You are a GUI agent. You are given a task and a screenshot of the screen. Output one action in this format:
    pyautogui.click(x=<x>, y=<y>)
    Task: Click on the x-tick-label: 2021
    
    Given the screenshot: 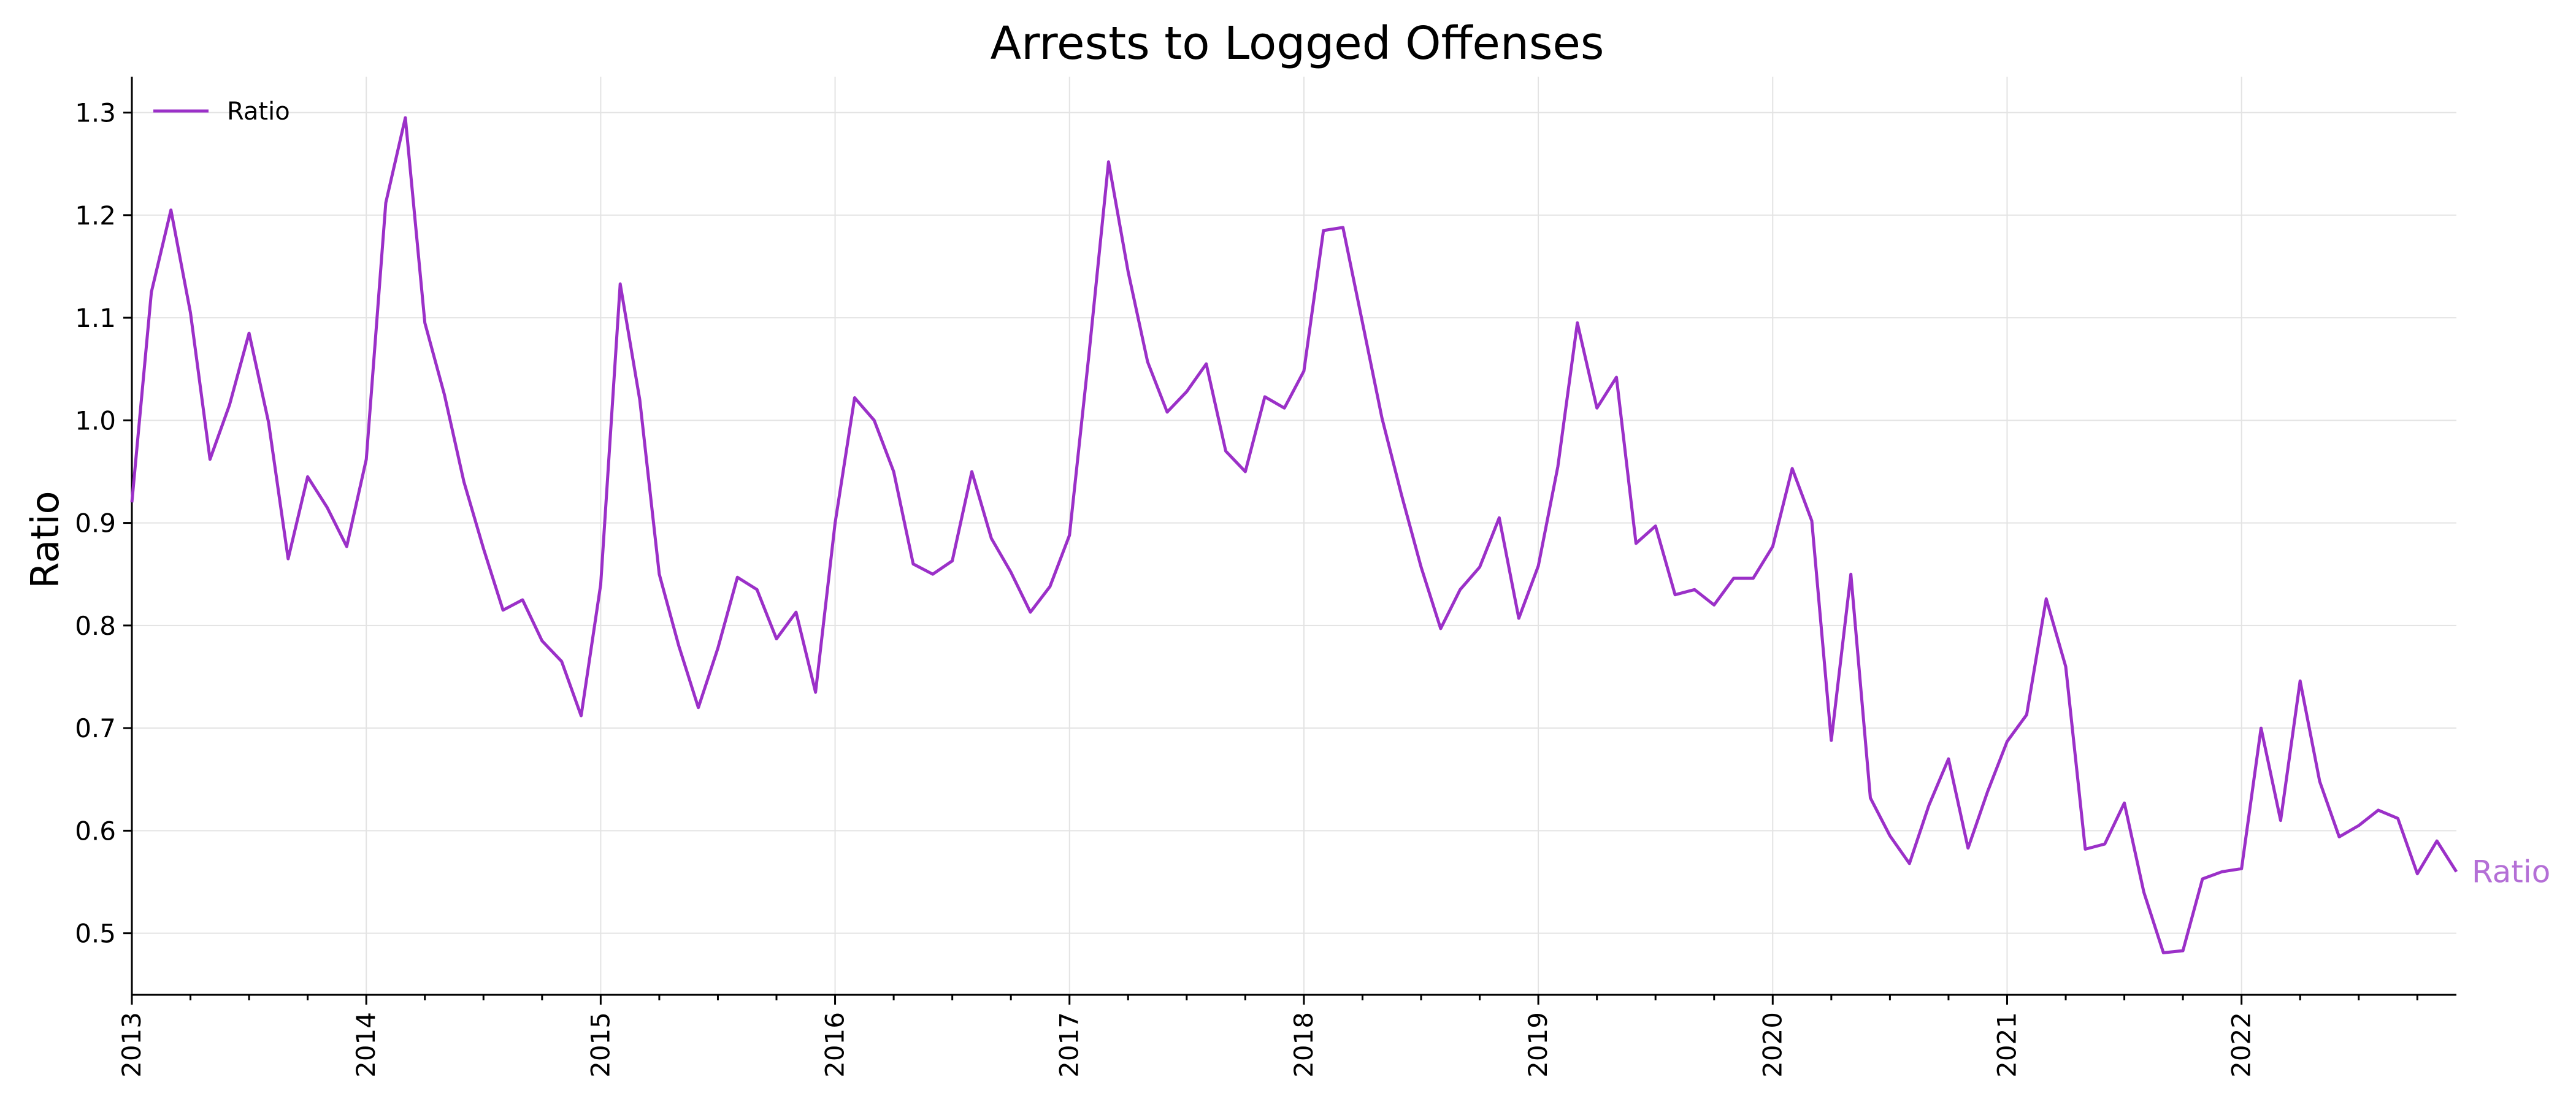 What is the action you would take?
    pyautogui.click(x=2006, y=1045)
    